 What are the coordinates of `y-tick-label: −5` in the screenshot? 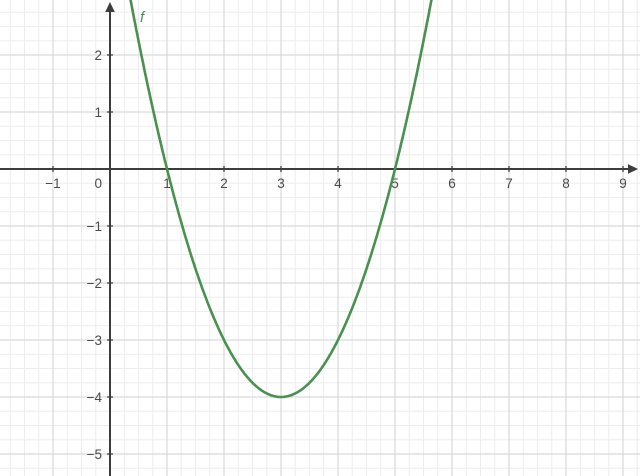 It's located at (94, 454).